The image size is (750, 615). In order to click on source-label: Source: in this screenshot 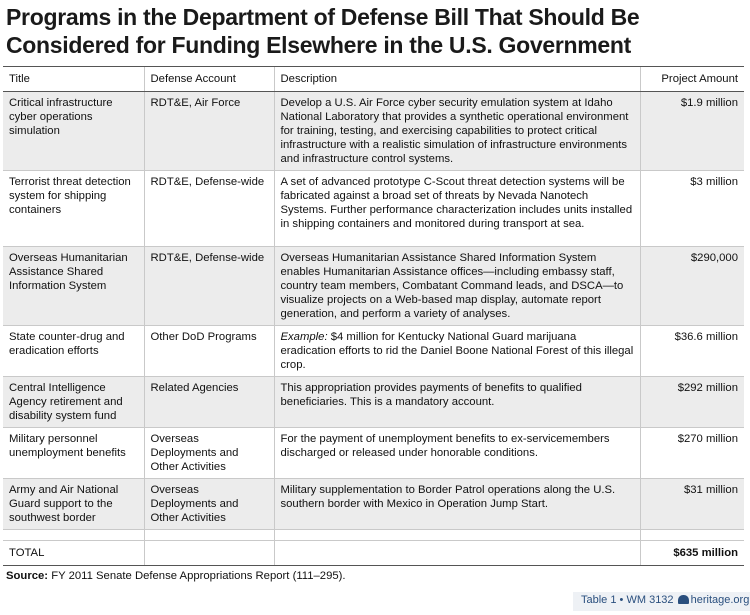, I will do `click(27, 576)`.